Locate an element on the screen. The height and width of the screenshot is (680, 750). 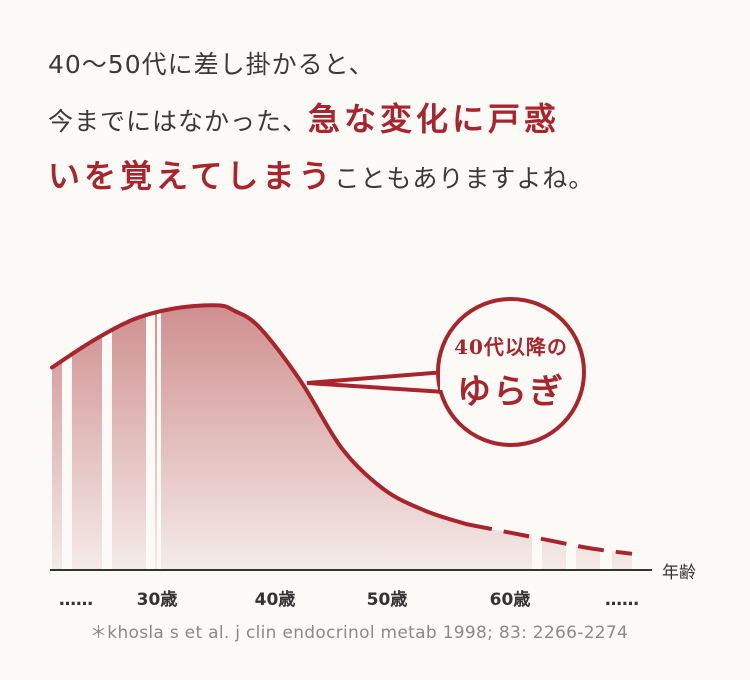
headline-line-3: いを覚えてしまうこともありますよね。 is located at coordinates (388, 177).